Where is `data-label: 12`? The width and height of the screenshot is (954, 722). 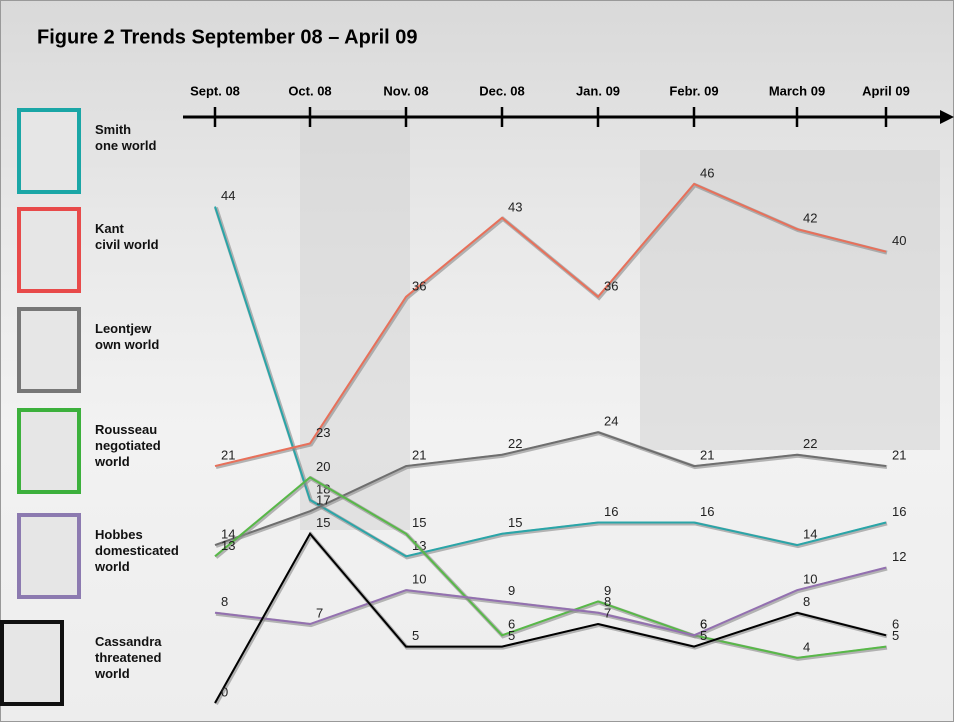 data-label: 12 is located at coordinates (899, 556).